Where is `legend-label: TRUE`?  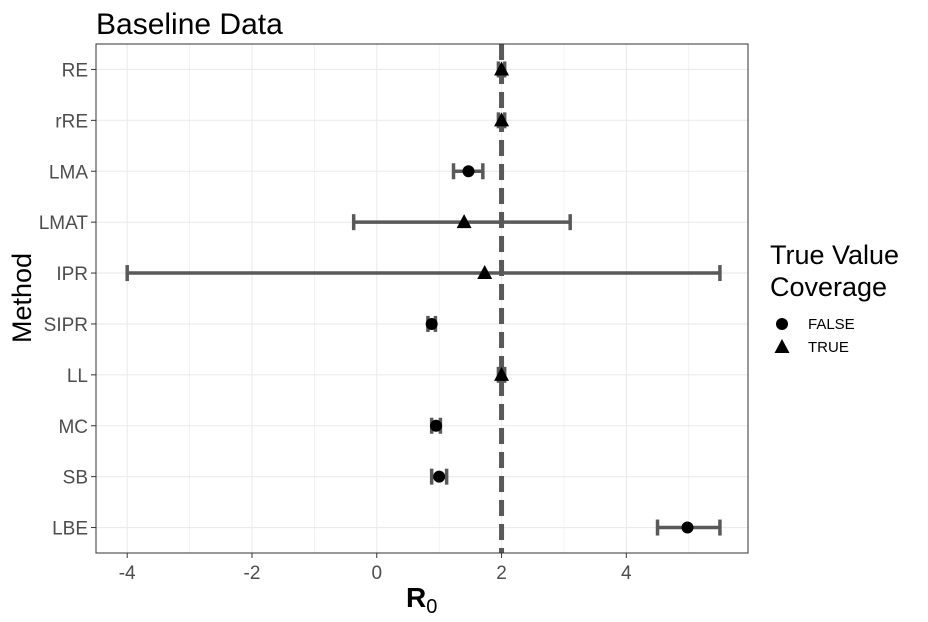 legend-label: TRUE is located at coordinates (828, 347).